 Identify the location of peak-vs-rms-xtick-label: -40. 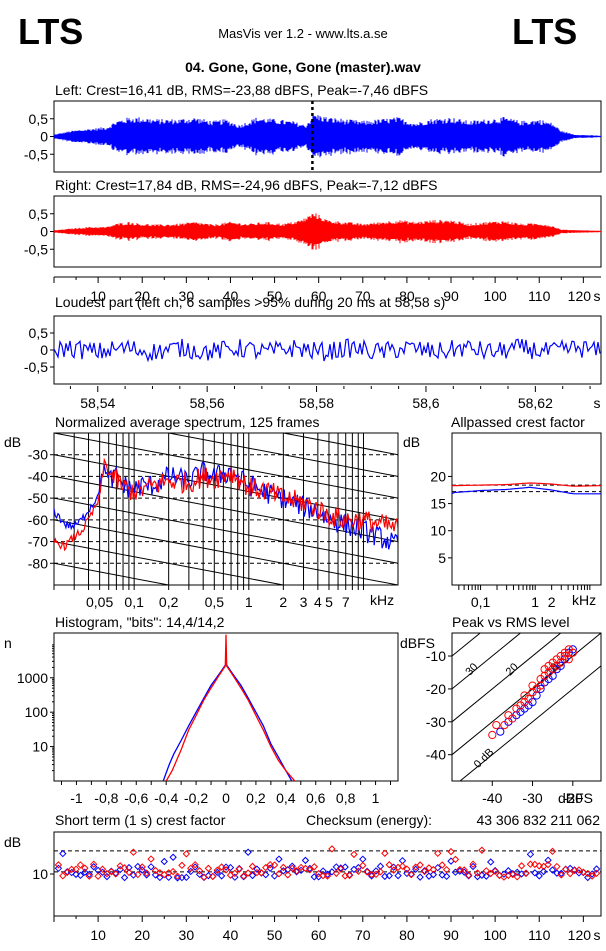
(492, 798).